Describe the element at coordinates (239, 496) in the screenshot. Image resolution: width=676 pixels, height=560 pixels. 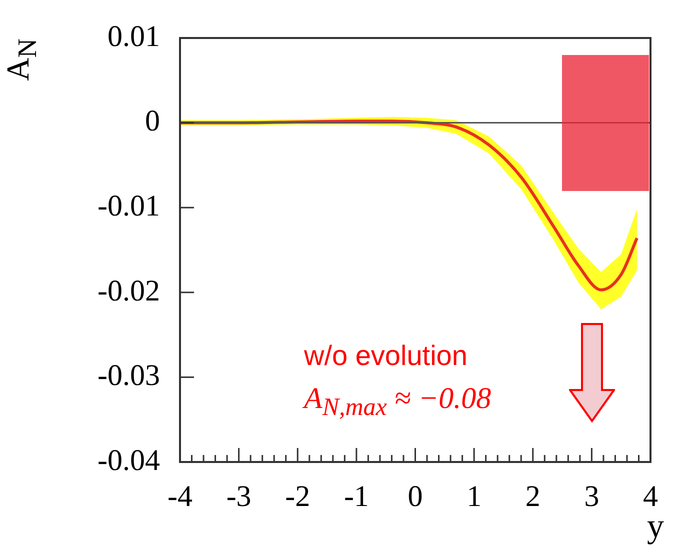
I see `x-tick-label: -3` at that location.